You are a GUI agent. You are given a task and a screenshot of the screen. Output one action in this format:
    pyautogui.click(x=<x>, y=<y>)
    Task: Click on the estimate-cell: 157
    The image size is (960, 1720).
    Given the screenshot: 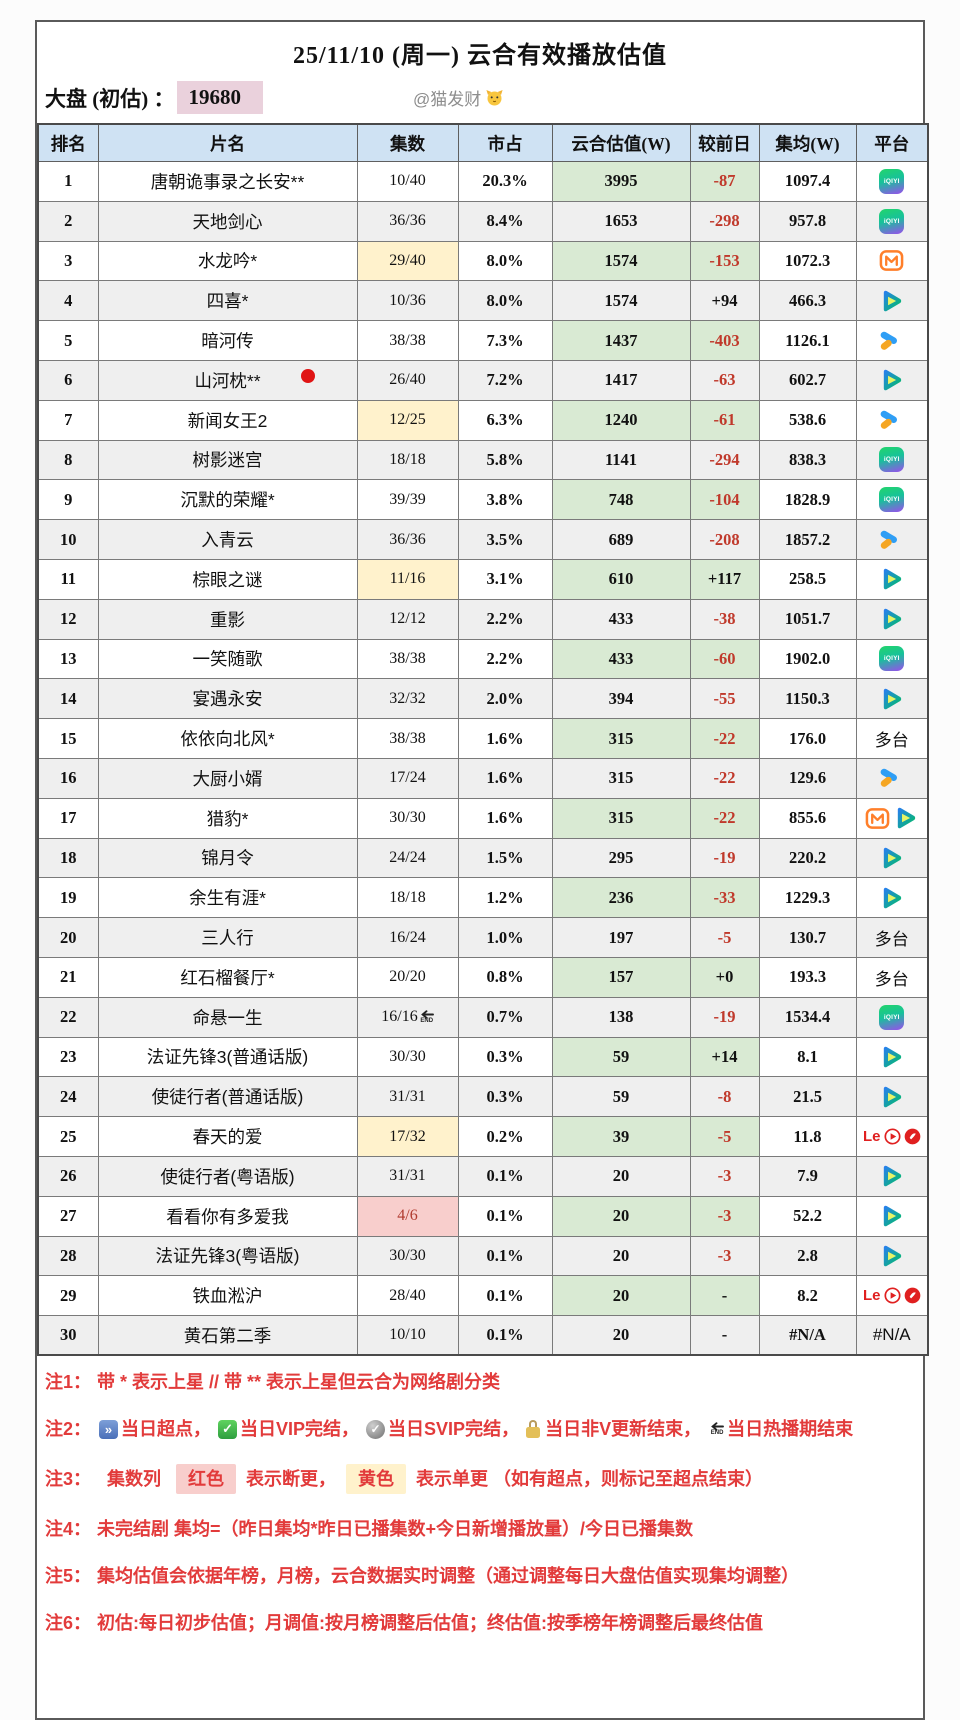 What is the action you would take?
    pyautogui.click(x=621, y=977)
    